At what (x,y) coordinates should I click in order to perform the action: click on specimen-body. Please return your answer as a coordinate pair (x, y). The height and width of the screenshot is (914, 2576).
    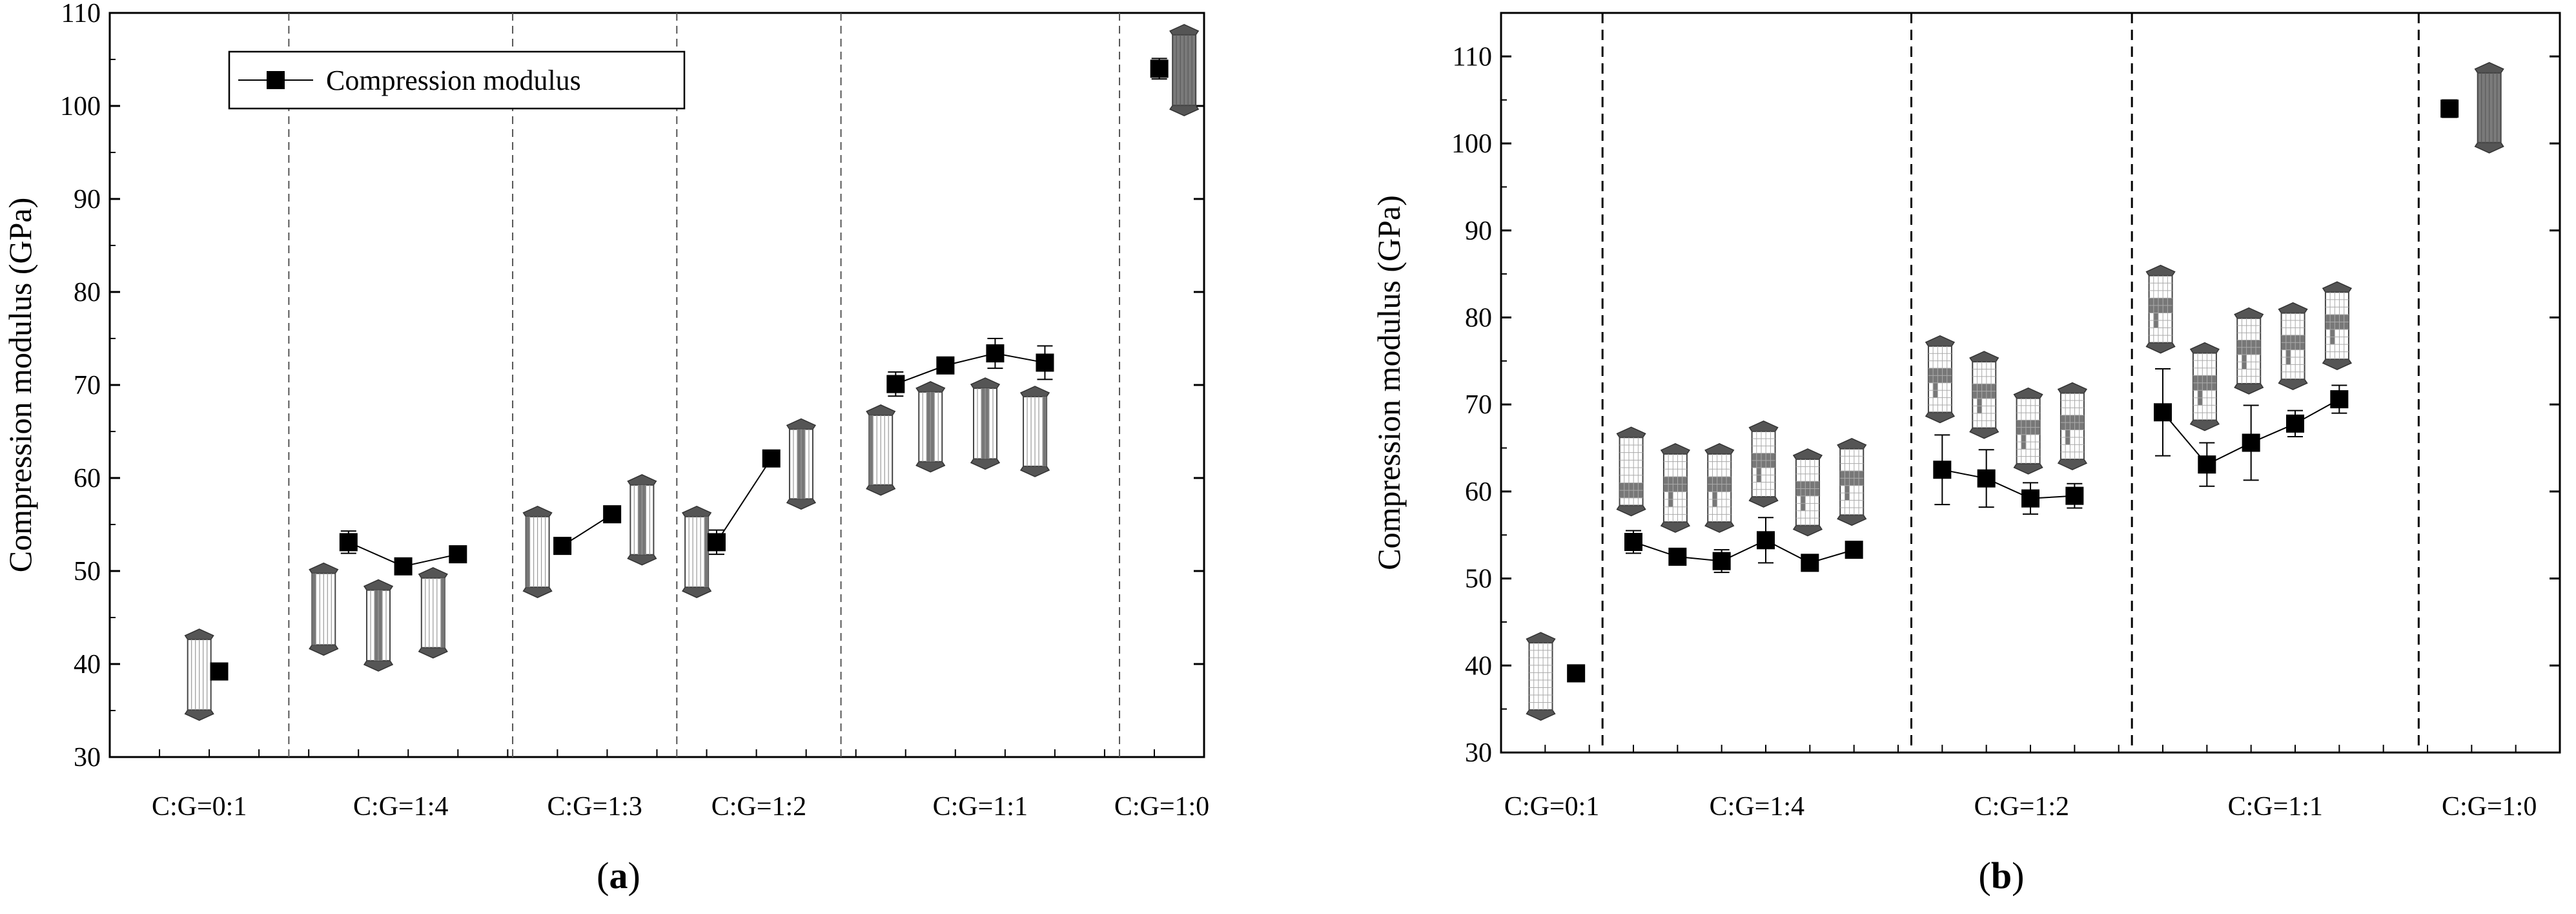
    Looking at the image, I should click on (1540, 676).